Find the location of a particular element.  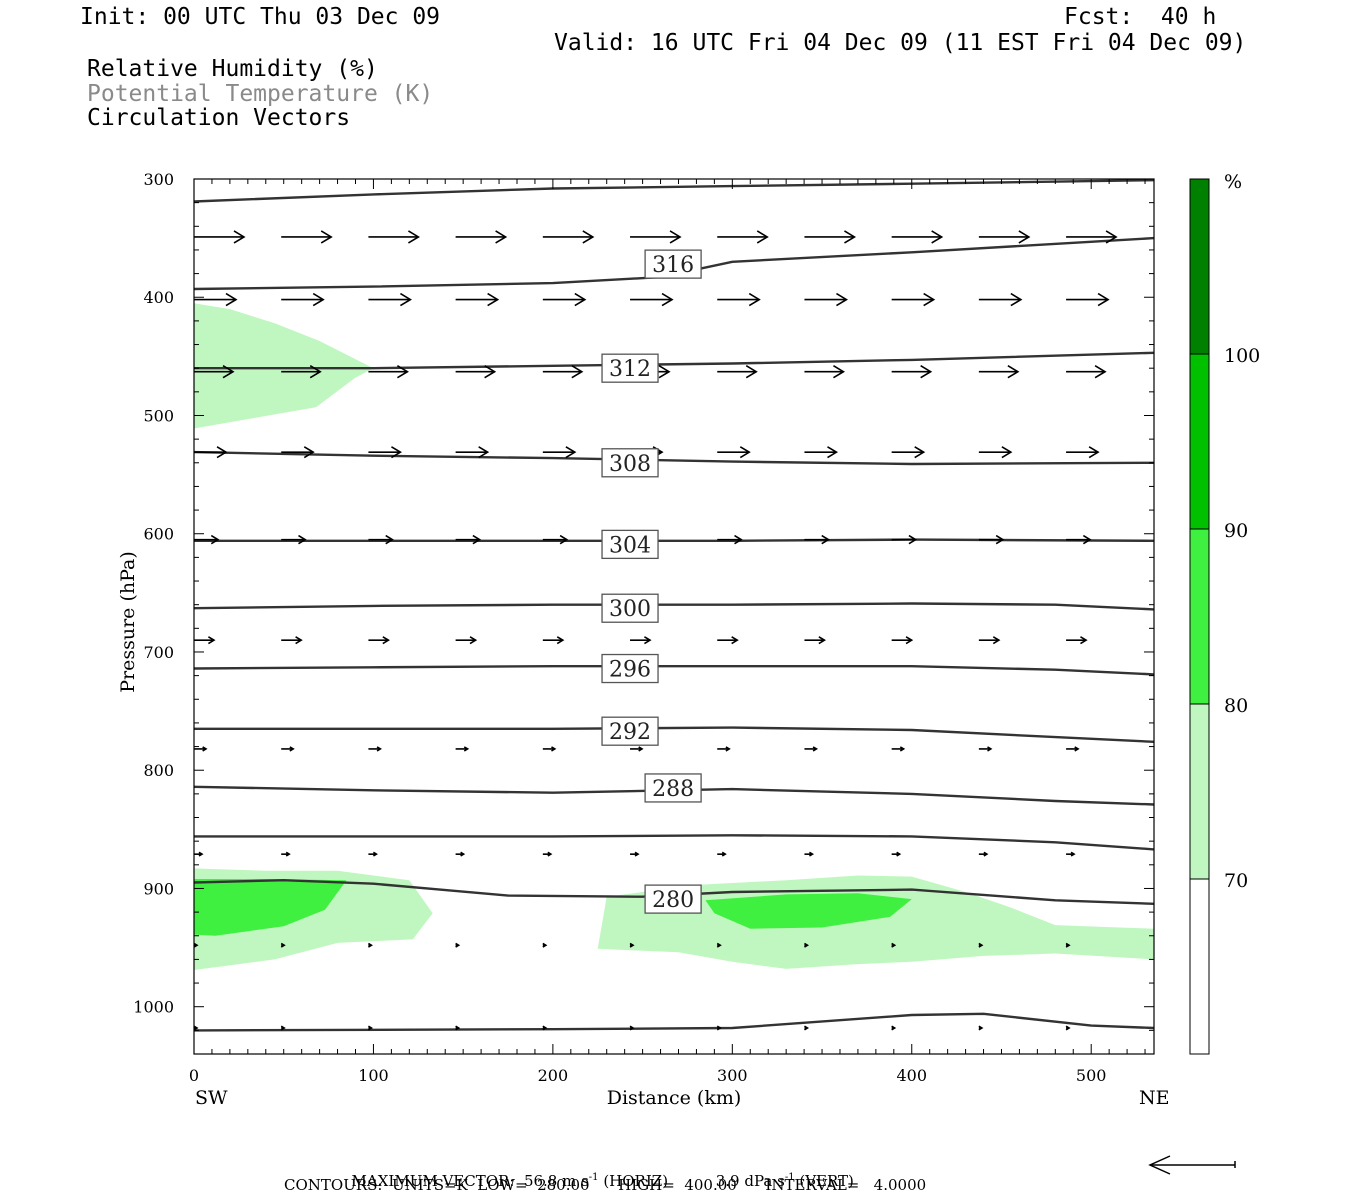

y-axis-label: Pressure (hPa) is located at coordinates (128, 622).